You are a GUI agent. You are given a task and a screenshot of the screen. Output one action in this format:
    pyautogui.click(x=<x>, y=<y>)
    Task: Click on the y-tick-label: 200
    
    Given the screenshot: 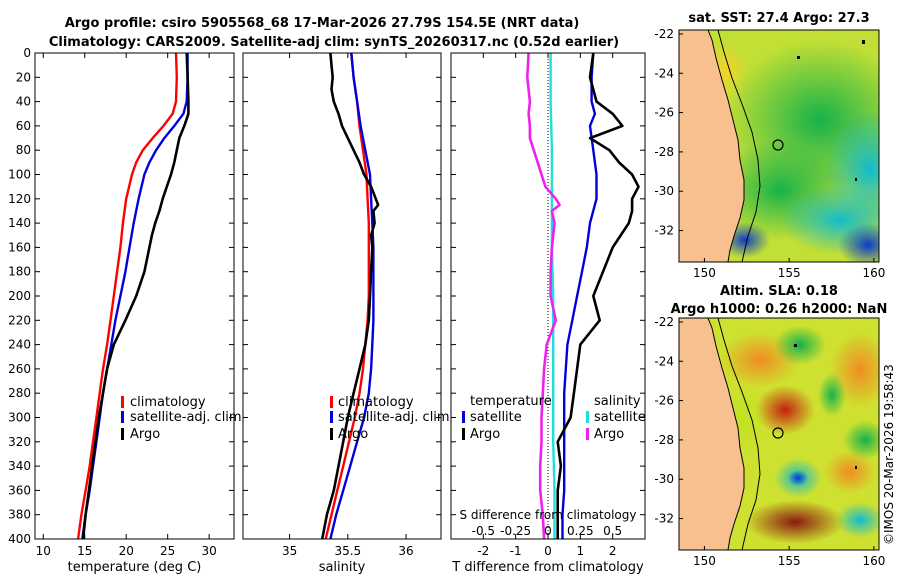 What is the action you would take?
    pyautogui.click(x=19, y=296)
    